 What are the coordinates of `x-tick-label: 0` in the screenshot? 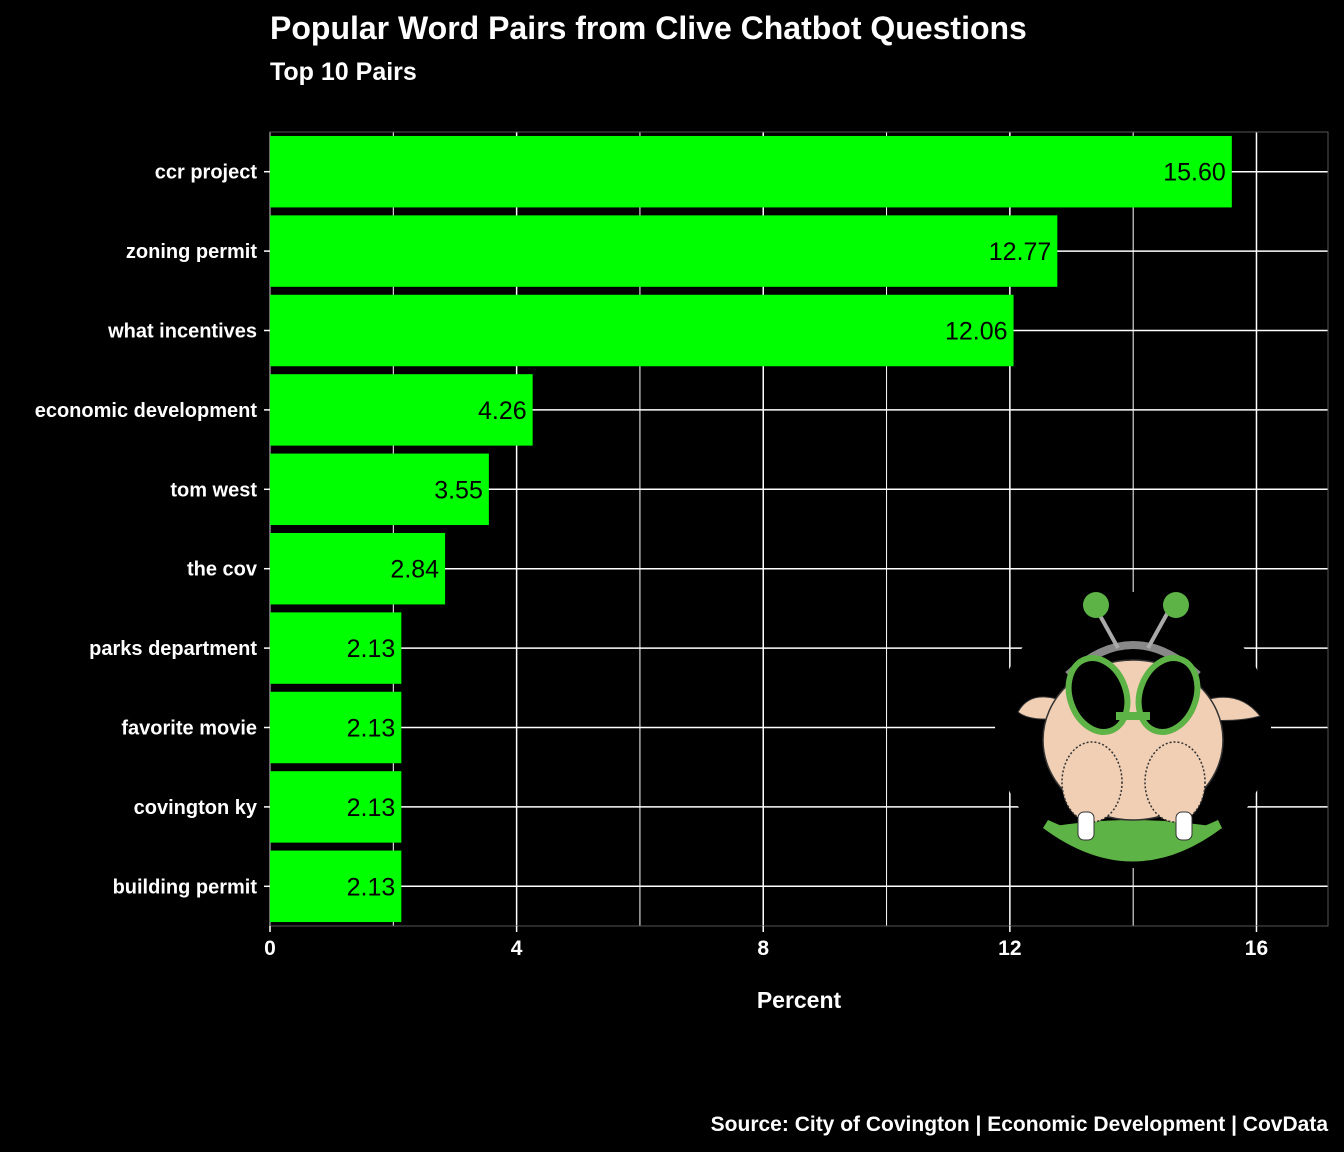 It's located at (270, 948).